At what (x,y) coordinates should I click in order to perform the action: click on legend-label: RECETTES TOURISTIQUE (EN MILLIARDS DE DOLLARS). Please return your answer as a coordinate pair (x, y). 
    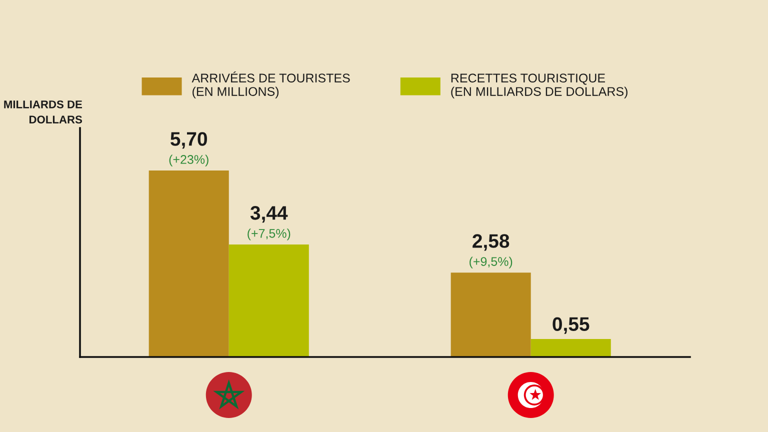
    Looking at the image, I should click on (539, 86).